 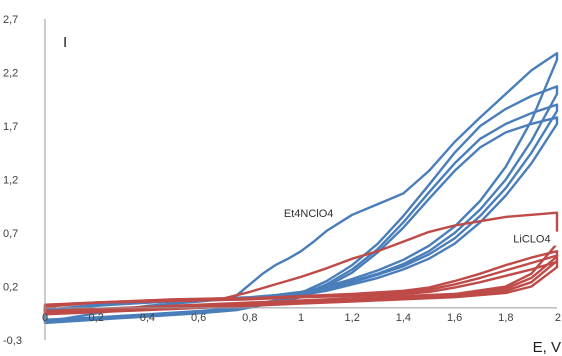 I want to click on x-tick-label: 1, so click(x=301, y=318).